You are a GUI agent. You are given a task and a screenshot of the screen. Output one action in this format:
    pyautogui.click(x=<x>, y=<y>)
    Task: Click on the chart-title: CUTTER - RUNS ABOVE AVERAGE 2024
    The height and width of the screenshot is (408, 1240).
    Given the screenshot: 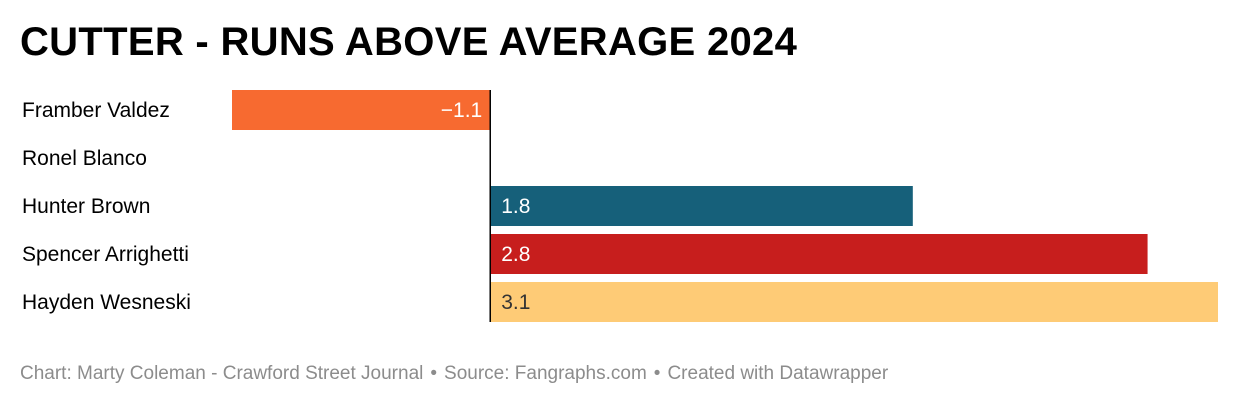 What is the action you would take?
    pyautogui.click(x=409, y=42)
    